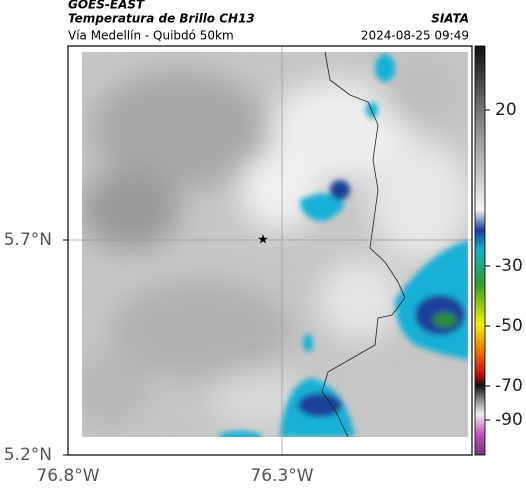 The image size is (526, 491). Describe the element at coordinates (263, 240) in the screenshot. I see `location-star: ★` at that location.